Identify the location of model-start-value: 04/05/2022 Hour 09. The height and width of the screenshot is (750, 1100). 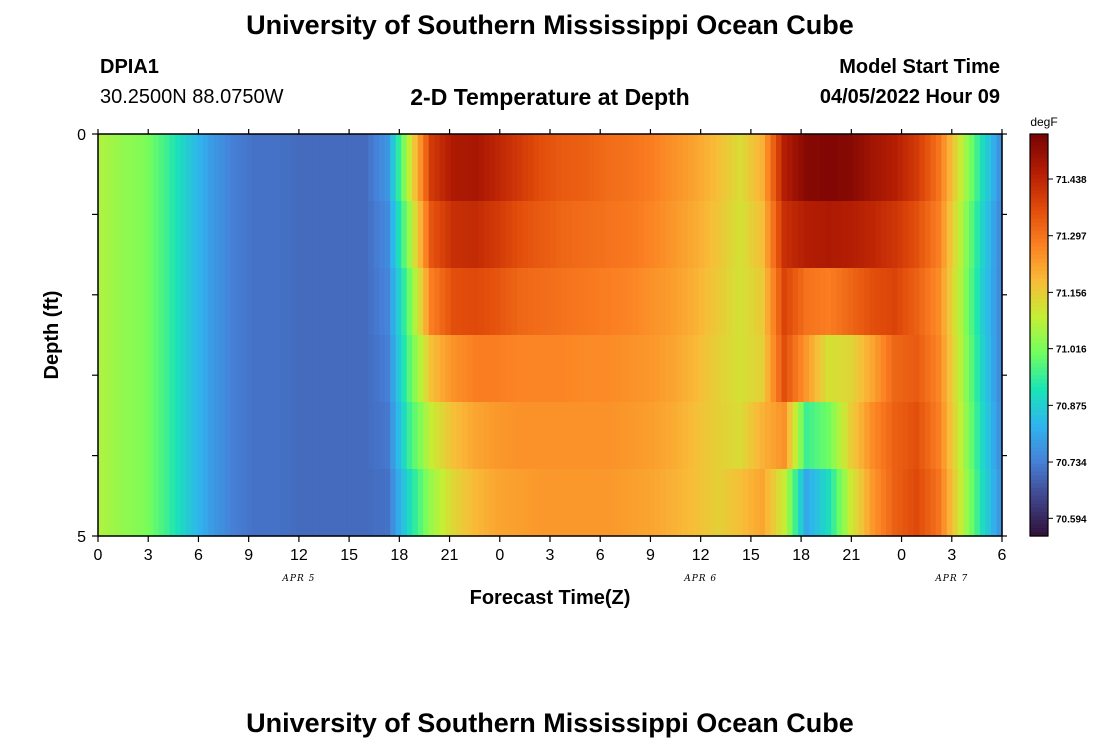
(909, 97).